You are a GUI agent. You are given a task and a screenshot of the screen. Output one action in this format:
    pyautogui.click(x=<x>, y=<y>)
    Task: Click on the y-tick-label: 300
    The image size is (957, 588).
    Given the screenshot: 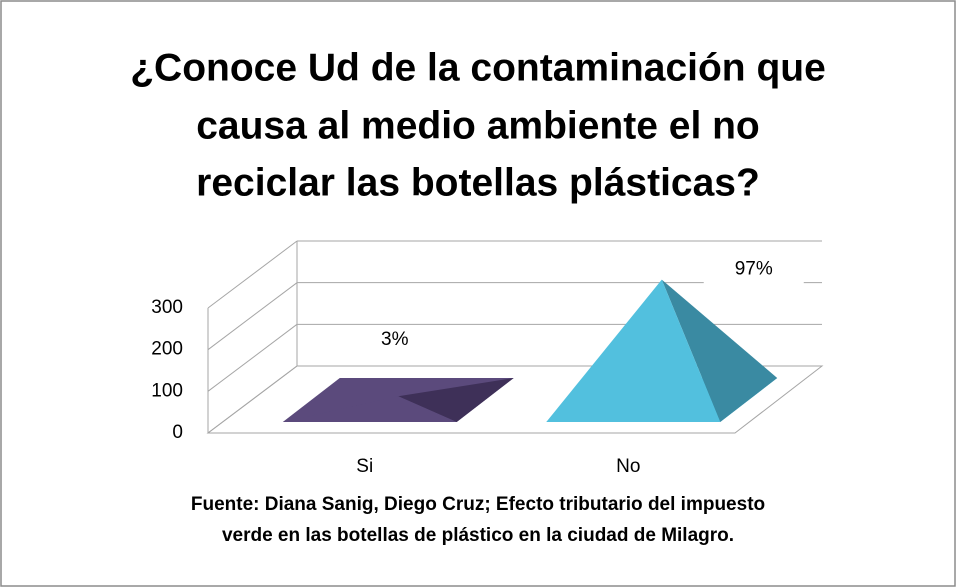 What is the action you would take?
    pyautogui.click(x=167, y=307)
    